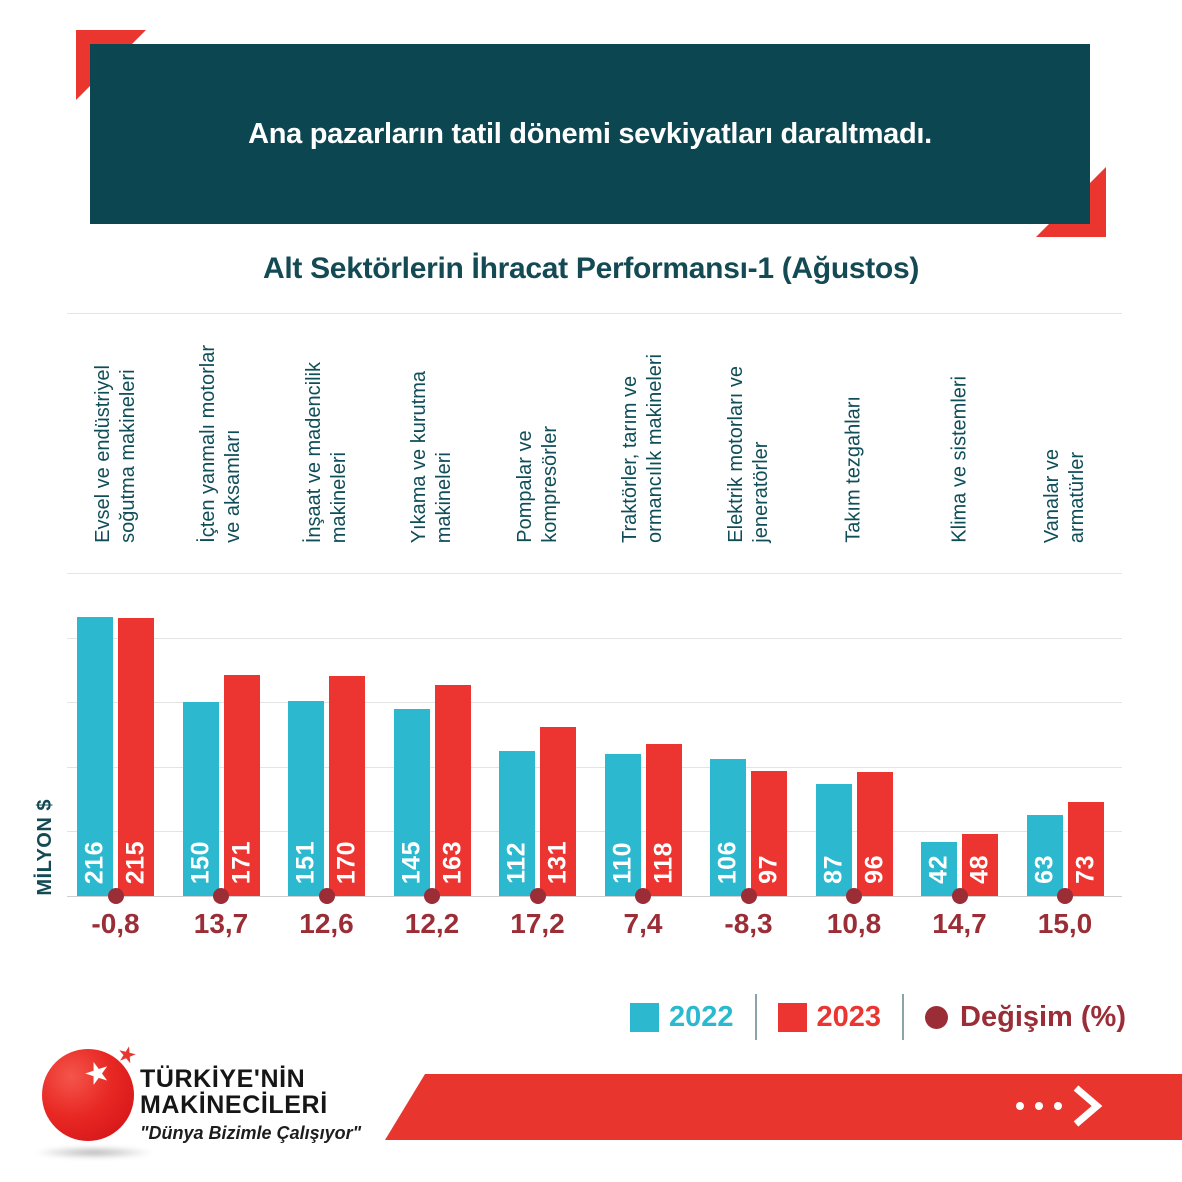 The height and width of the screenshot is (1182, 1182). Describe the element at coordinates (135, 862) in the screenshot. I see `bar-value-2023: 215` at that location.